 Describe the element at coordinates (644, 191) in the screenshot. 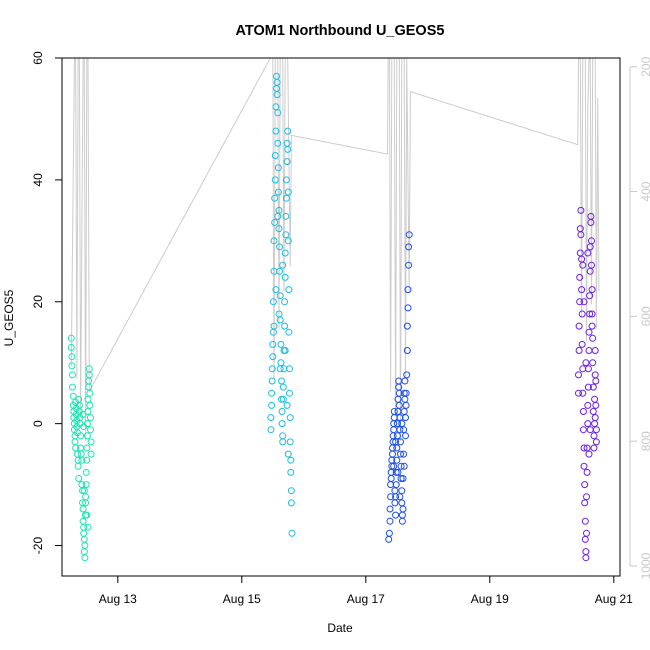

I see `secondary-tick-label: 400` at that location.